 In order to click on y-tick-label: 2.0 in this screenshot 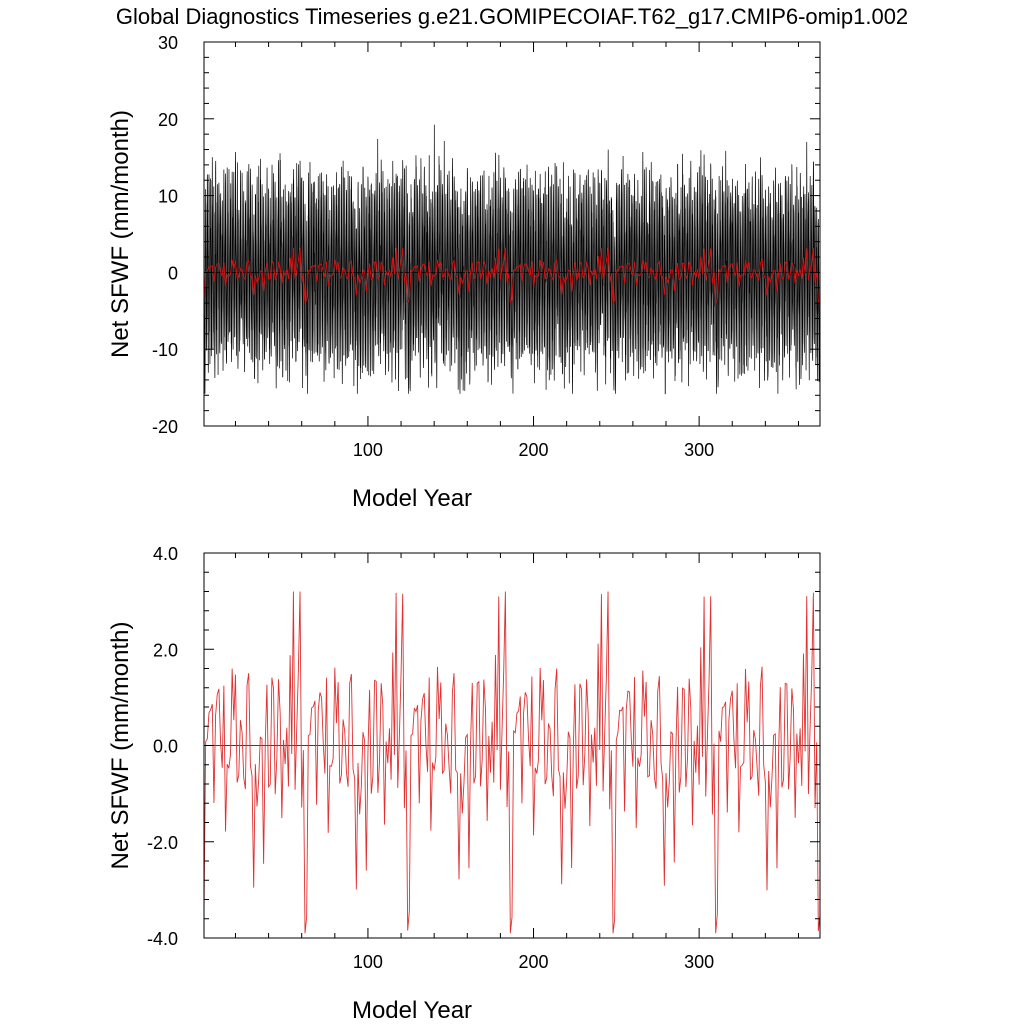, I will do `click(165, 650)`.